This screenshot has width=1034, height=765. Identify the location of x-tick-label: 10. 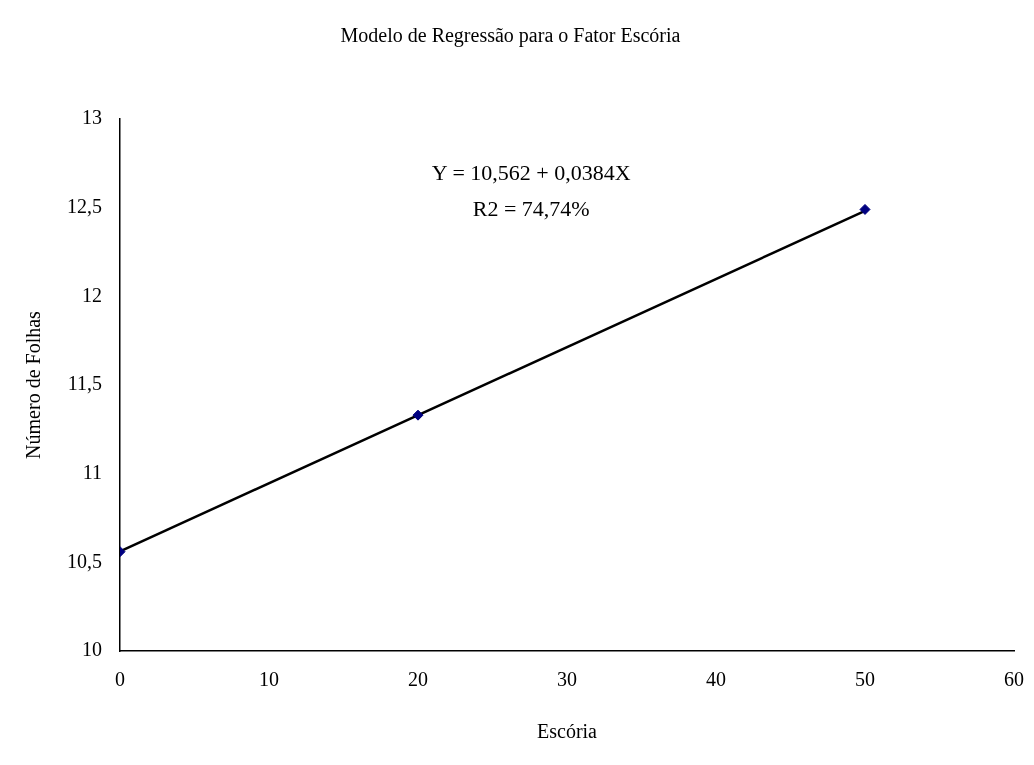
(269, 679).